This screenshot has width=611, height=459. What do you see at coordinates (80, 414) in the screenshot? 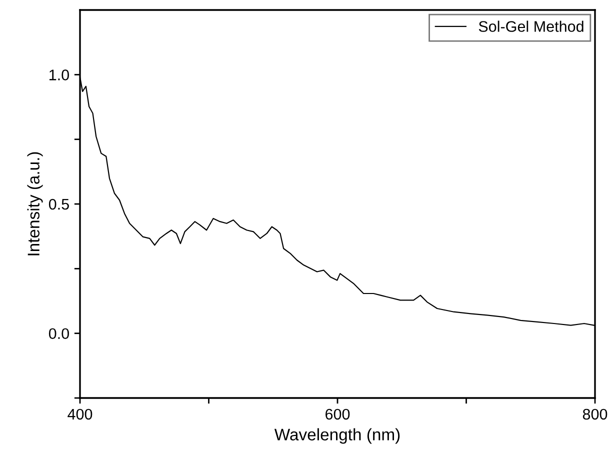
I see `x-tick-label: 400` at bounding box center [80, 414].